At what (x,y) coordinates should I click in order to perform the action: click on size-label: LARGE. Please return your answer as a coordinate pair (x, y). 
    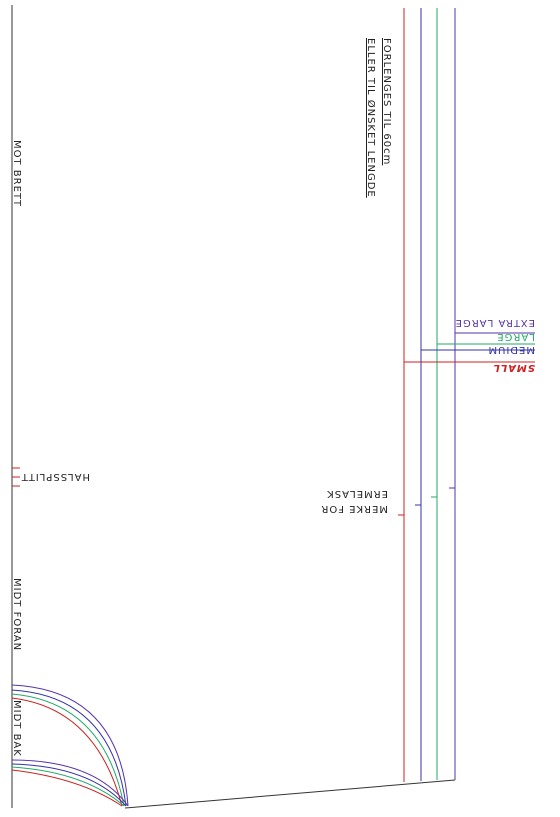
    Looking at the image, I should click on (515, 336).